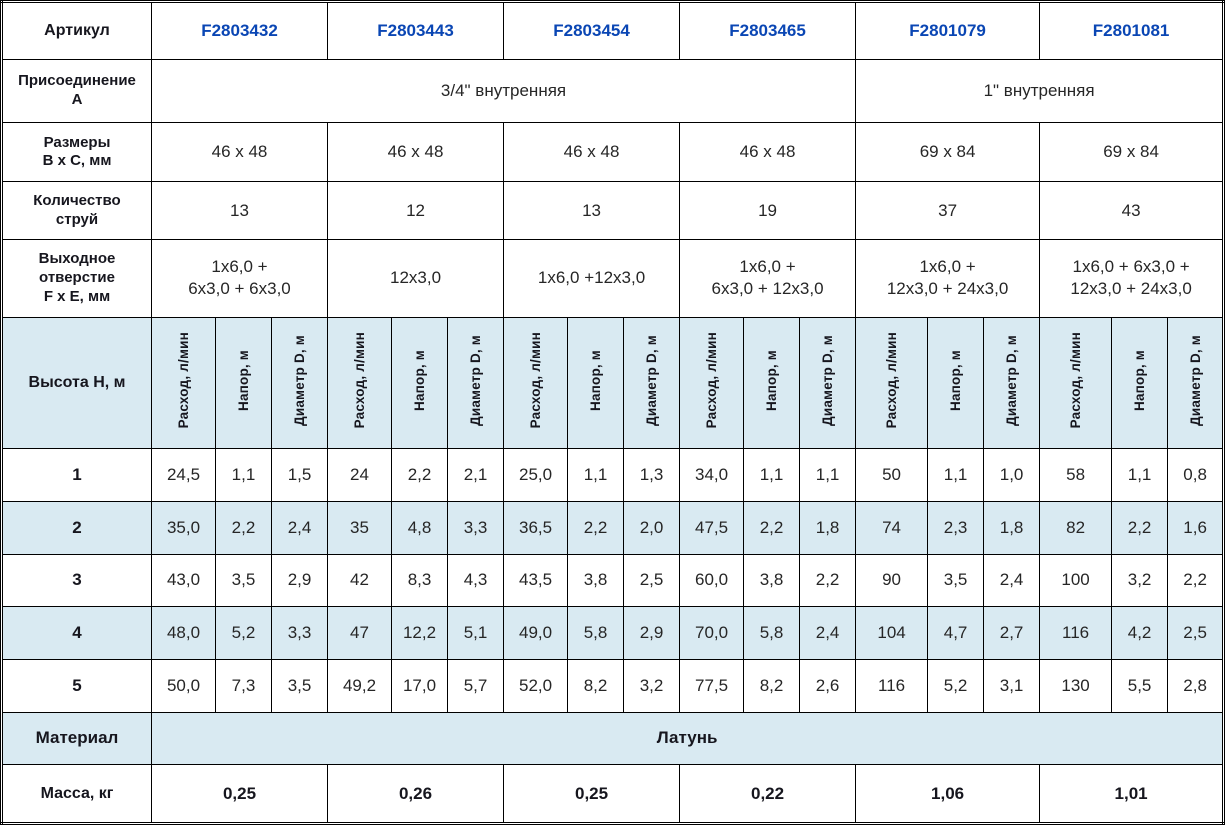  I want to click on data-cell: 130, so click(1076, 685).